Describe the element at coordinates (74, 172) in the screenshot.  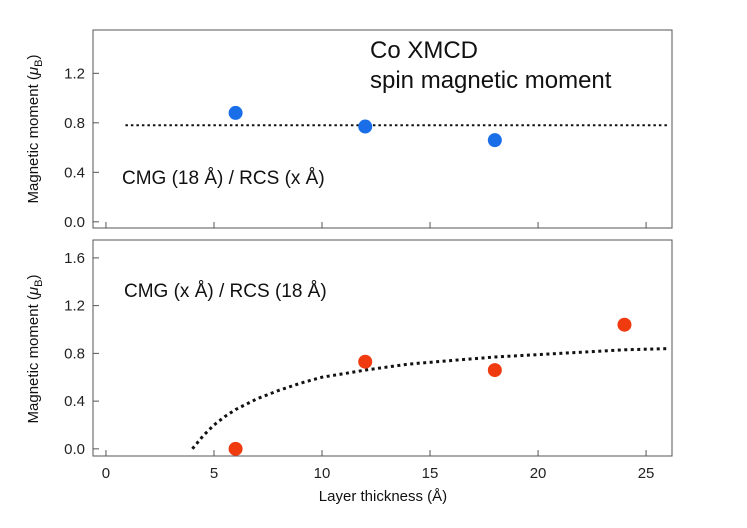
I see `top-y-tick-label: 0.4` at that location.